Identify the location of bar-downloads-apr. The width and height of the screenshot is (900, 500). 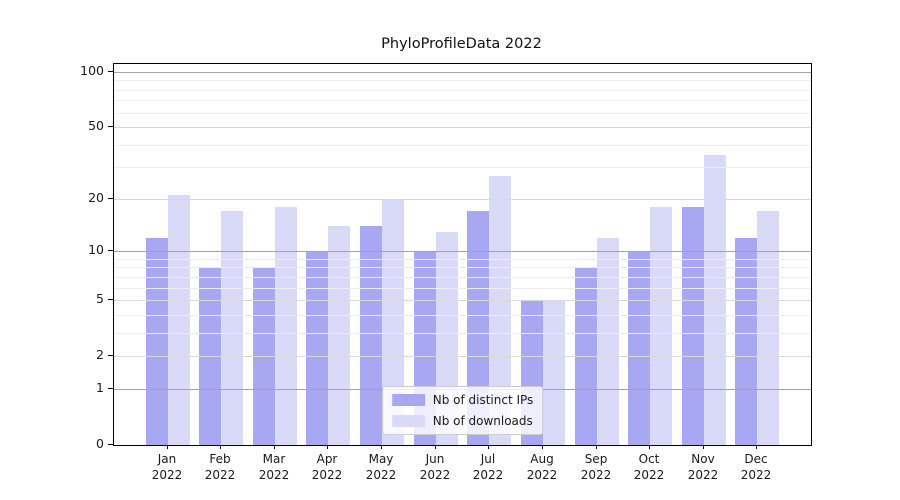
(339, 335).